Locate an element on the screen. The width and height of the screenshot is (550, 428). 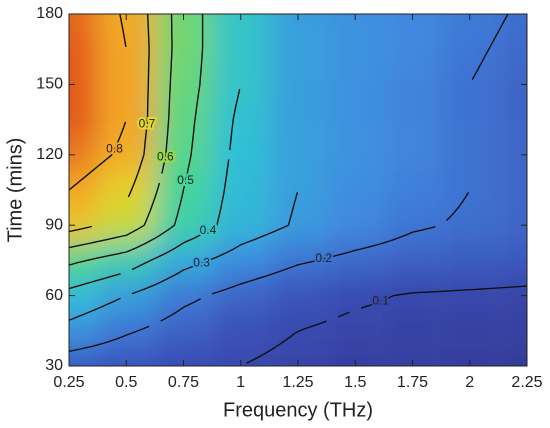
contour-label: 0.4 is located at coordinates (208, 230).